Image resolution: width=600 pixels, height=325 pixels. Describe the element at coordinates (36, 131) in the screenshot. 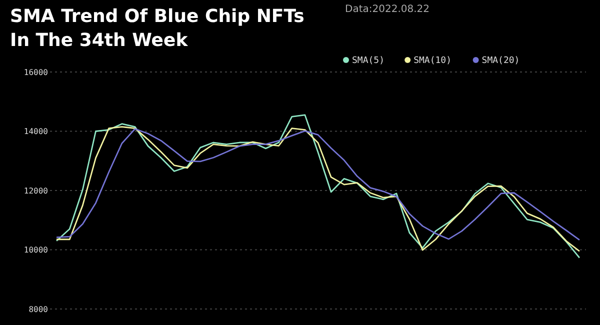

I see `y-tick-label: 14000` at that location.